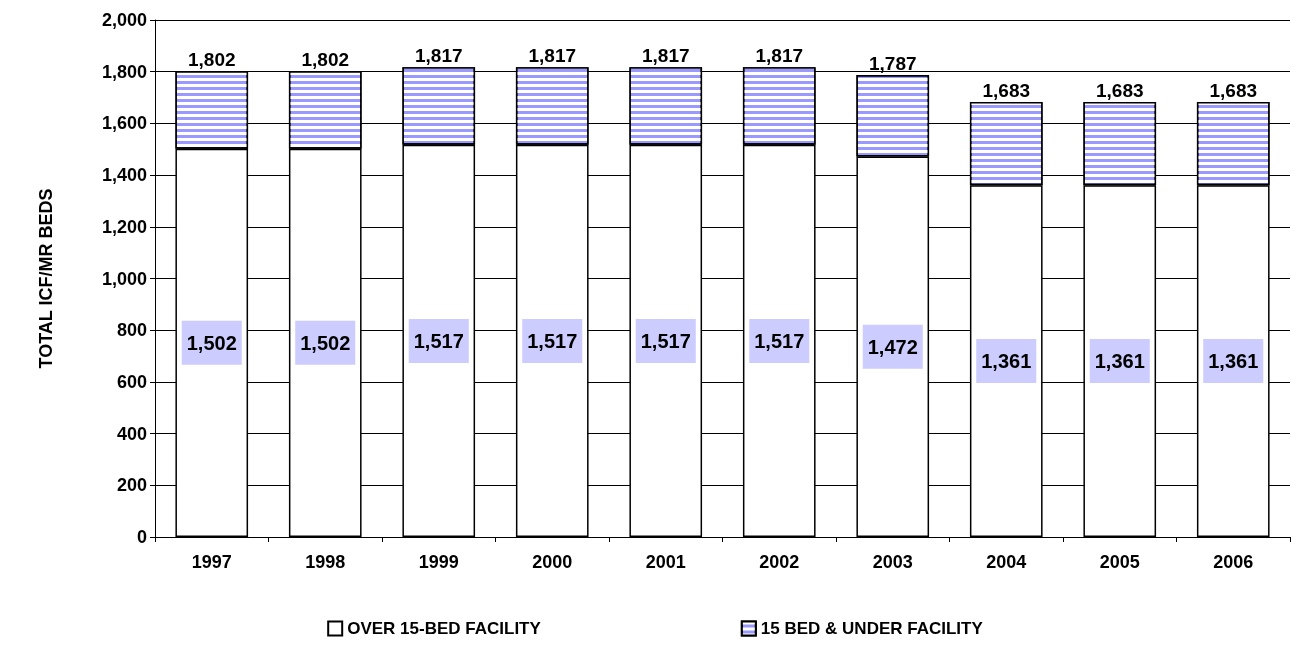 The image size is (1310, 652). Describe the element at coordinates (872, 628) in the screenshot. I see `legend-label: 15 BED & UNDER FACILITY` at that location.